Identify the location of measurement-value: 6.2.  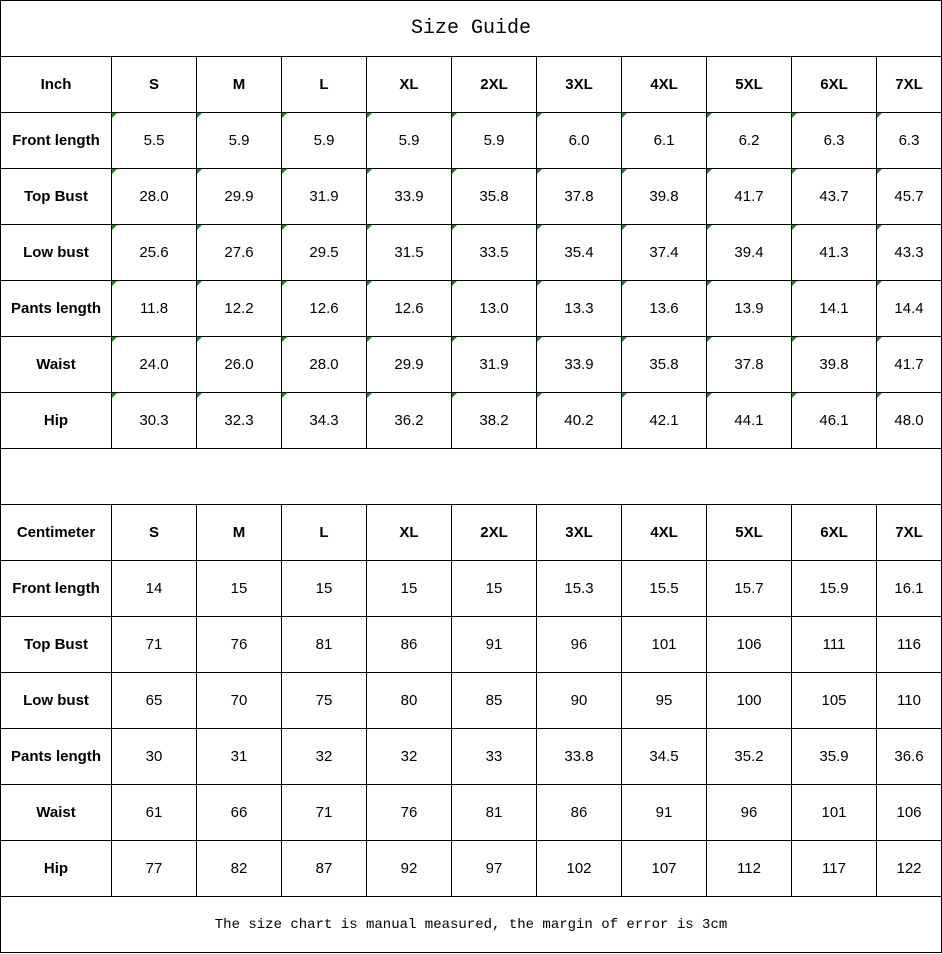
(749, 140).